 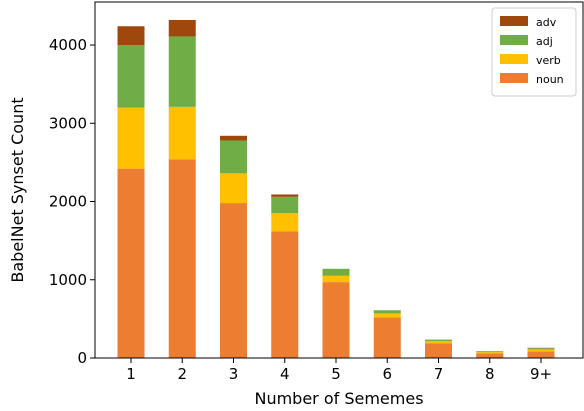 I want to click on x-tick-label: 8, so click(x=490, y=374).